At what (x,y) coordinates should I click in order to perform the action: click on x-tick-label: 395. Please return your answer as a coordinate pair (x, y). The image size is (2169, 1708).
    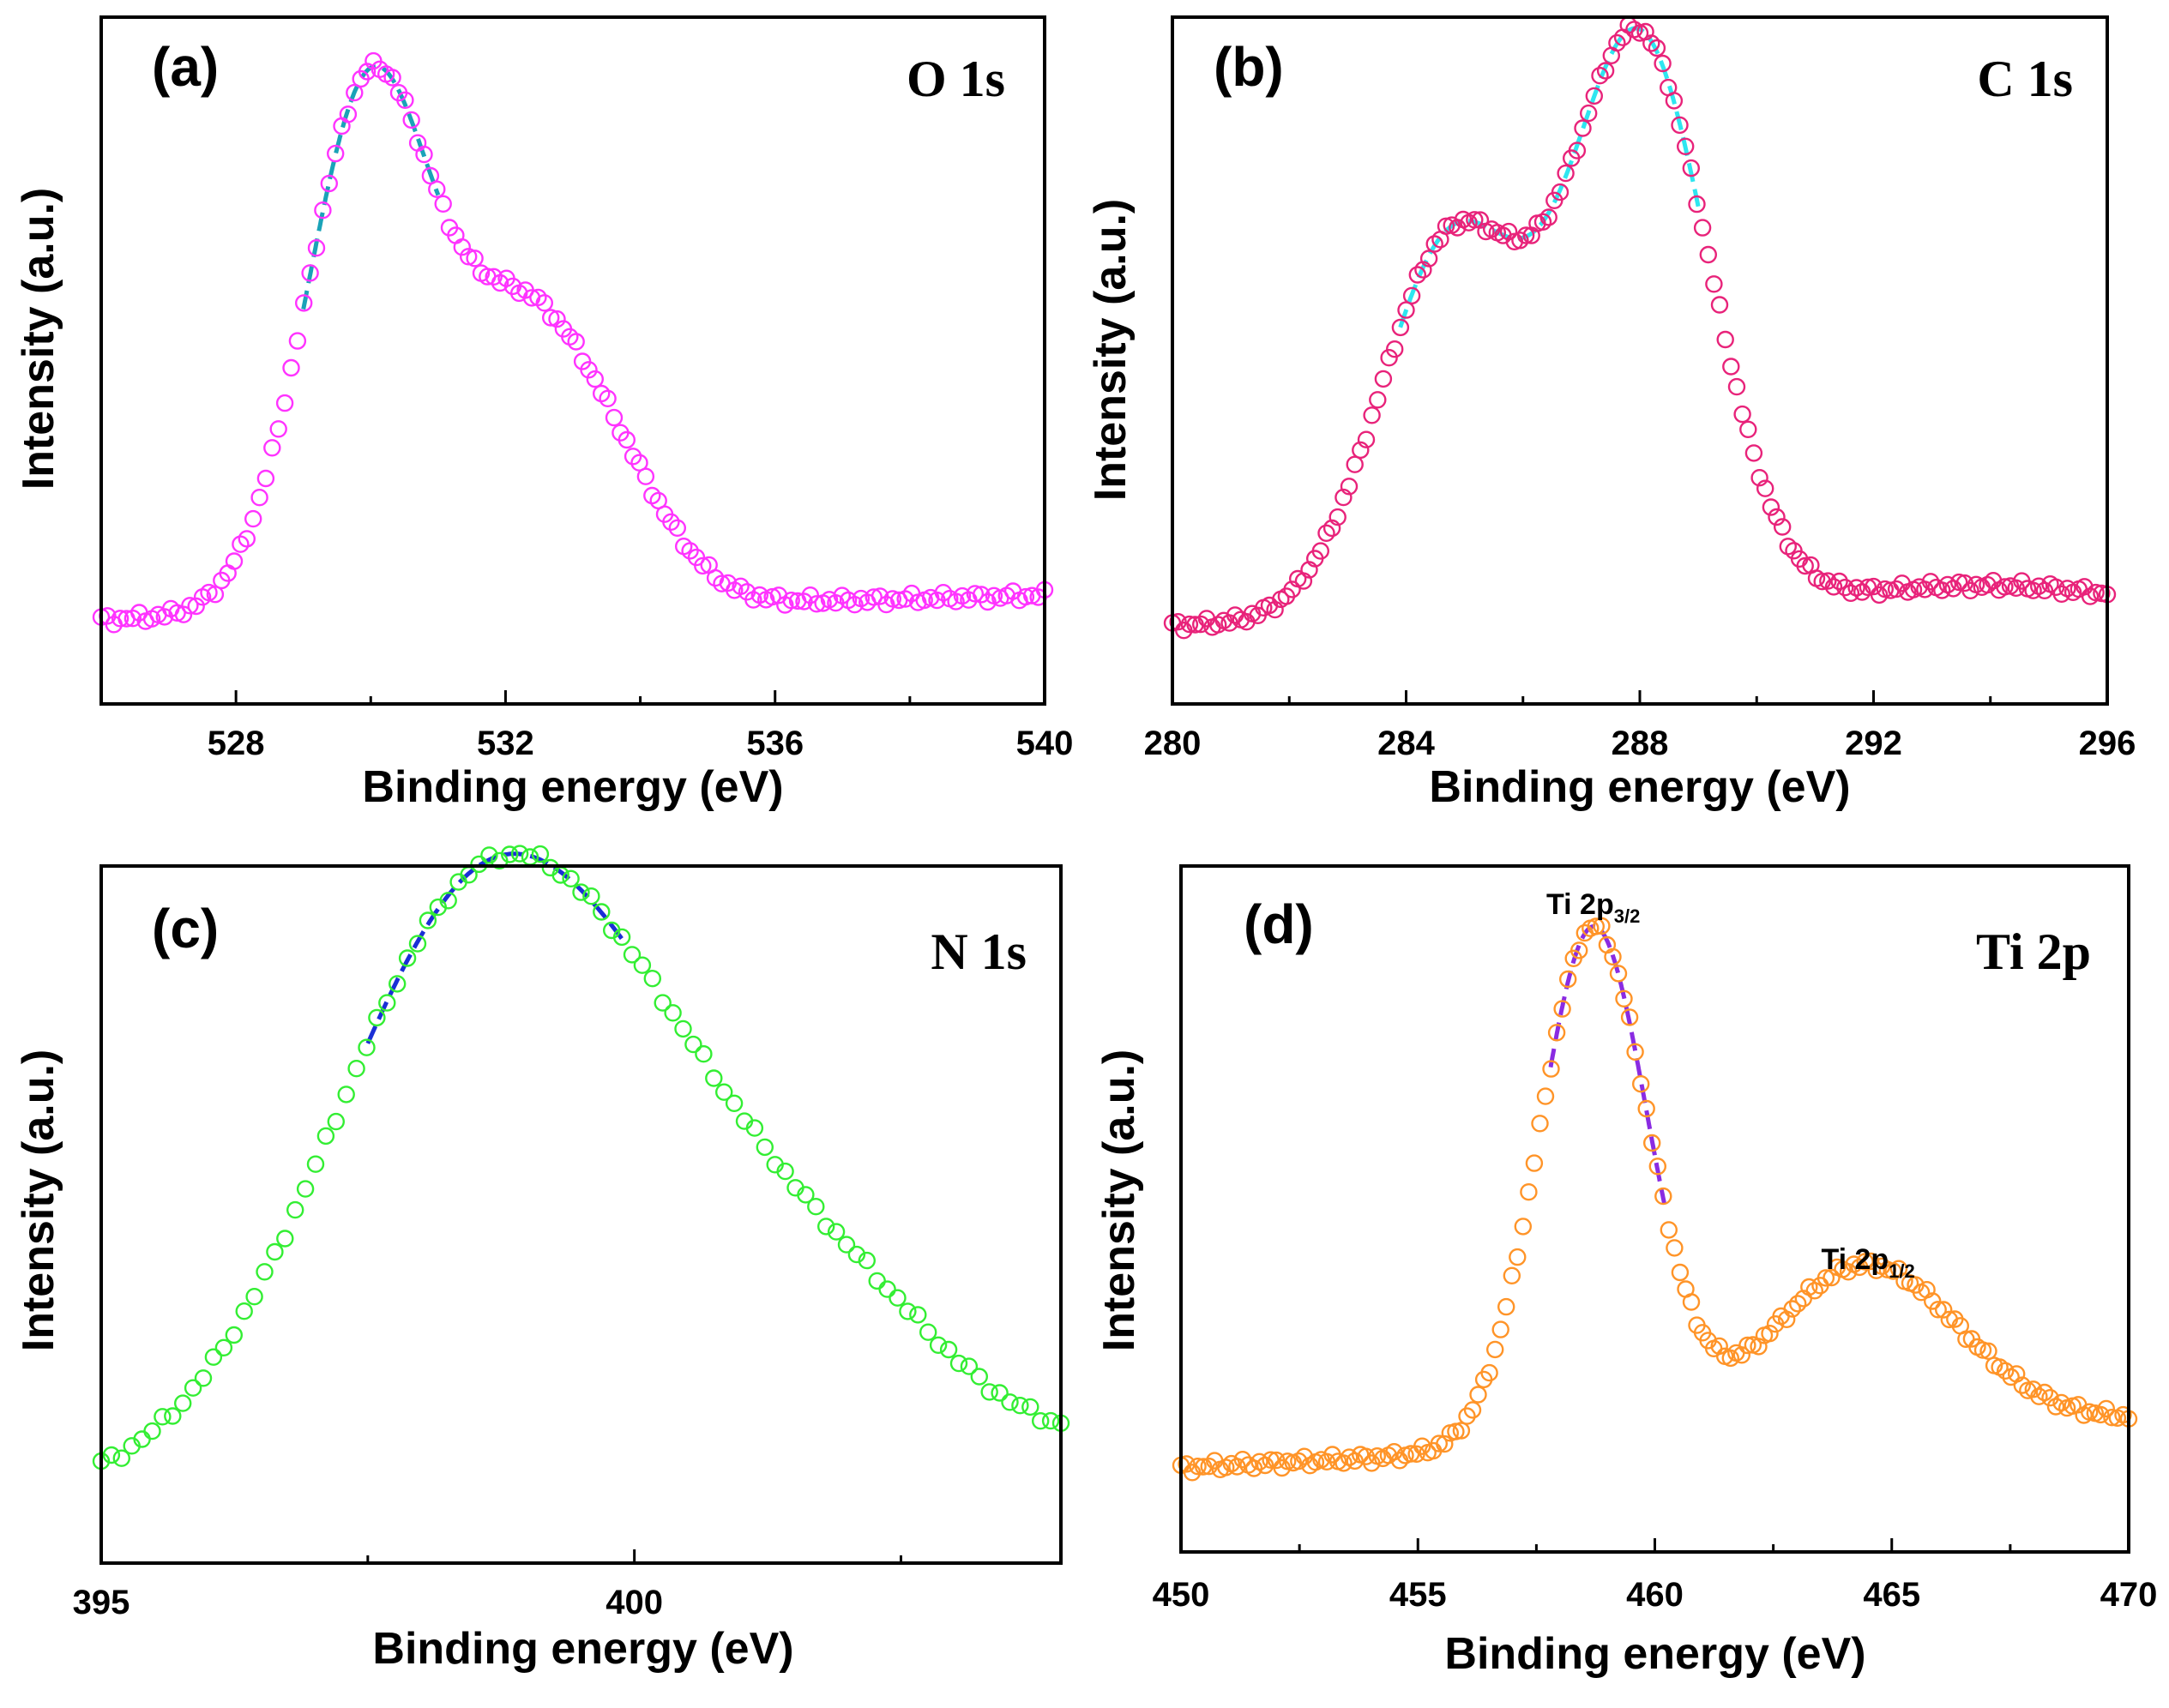
    Looking at the image, I should click on (102, 1602).